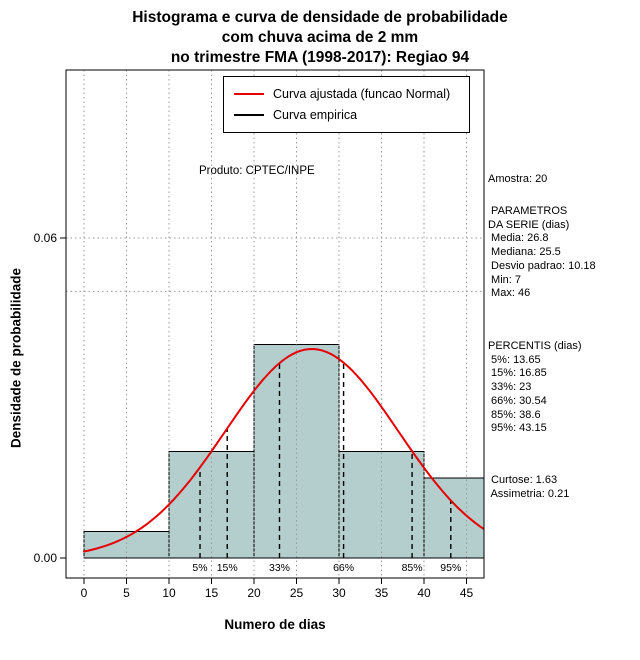  Describe the element at coordinates (126, 593) in the screenshot. I see `x-tick-label: 5` at that location.